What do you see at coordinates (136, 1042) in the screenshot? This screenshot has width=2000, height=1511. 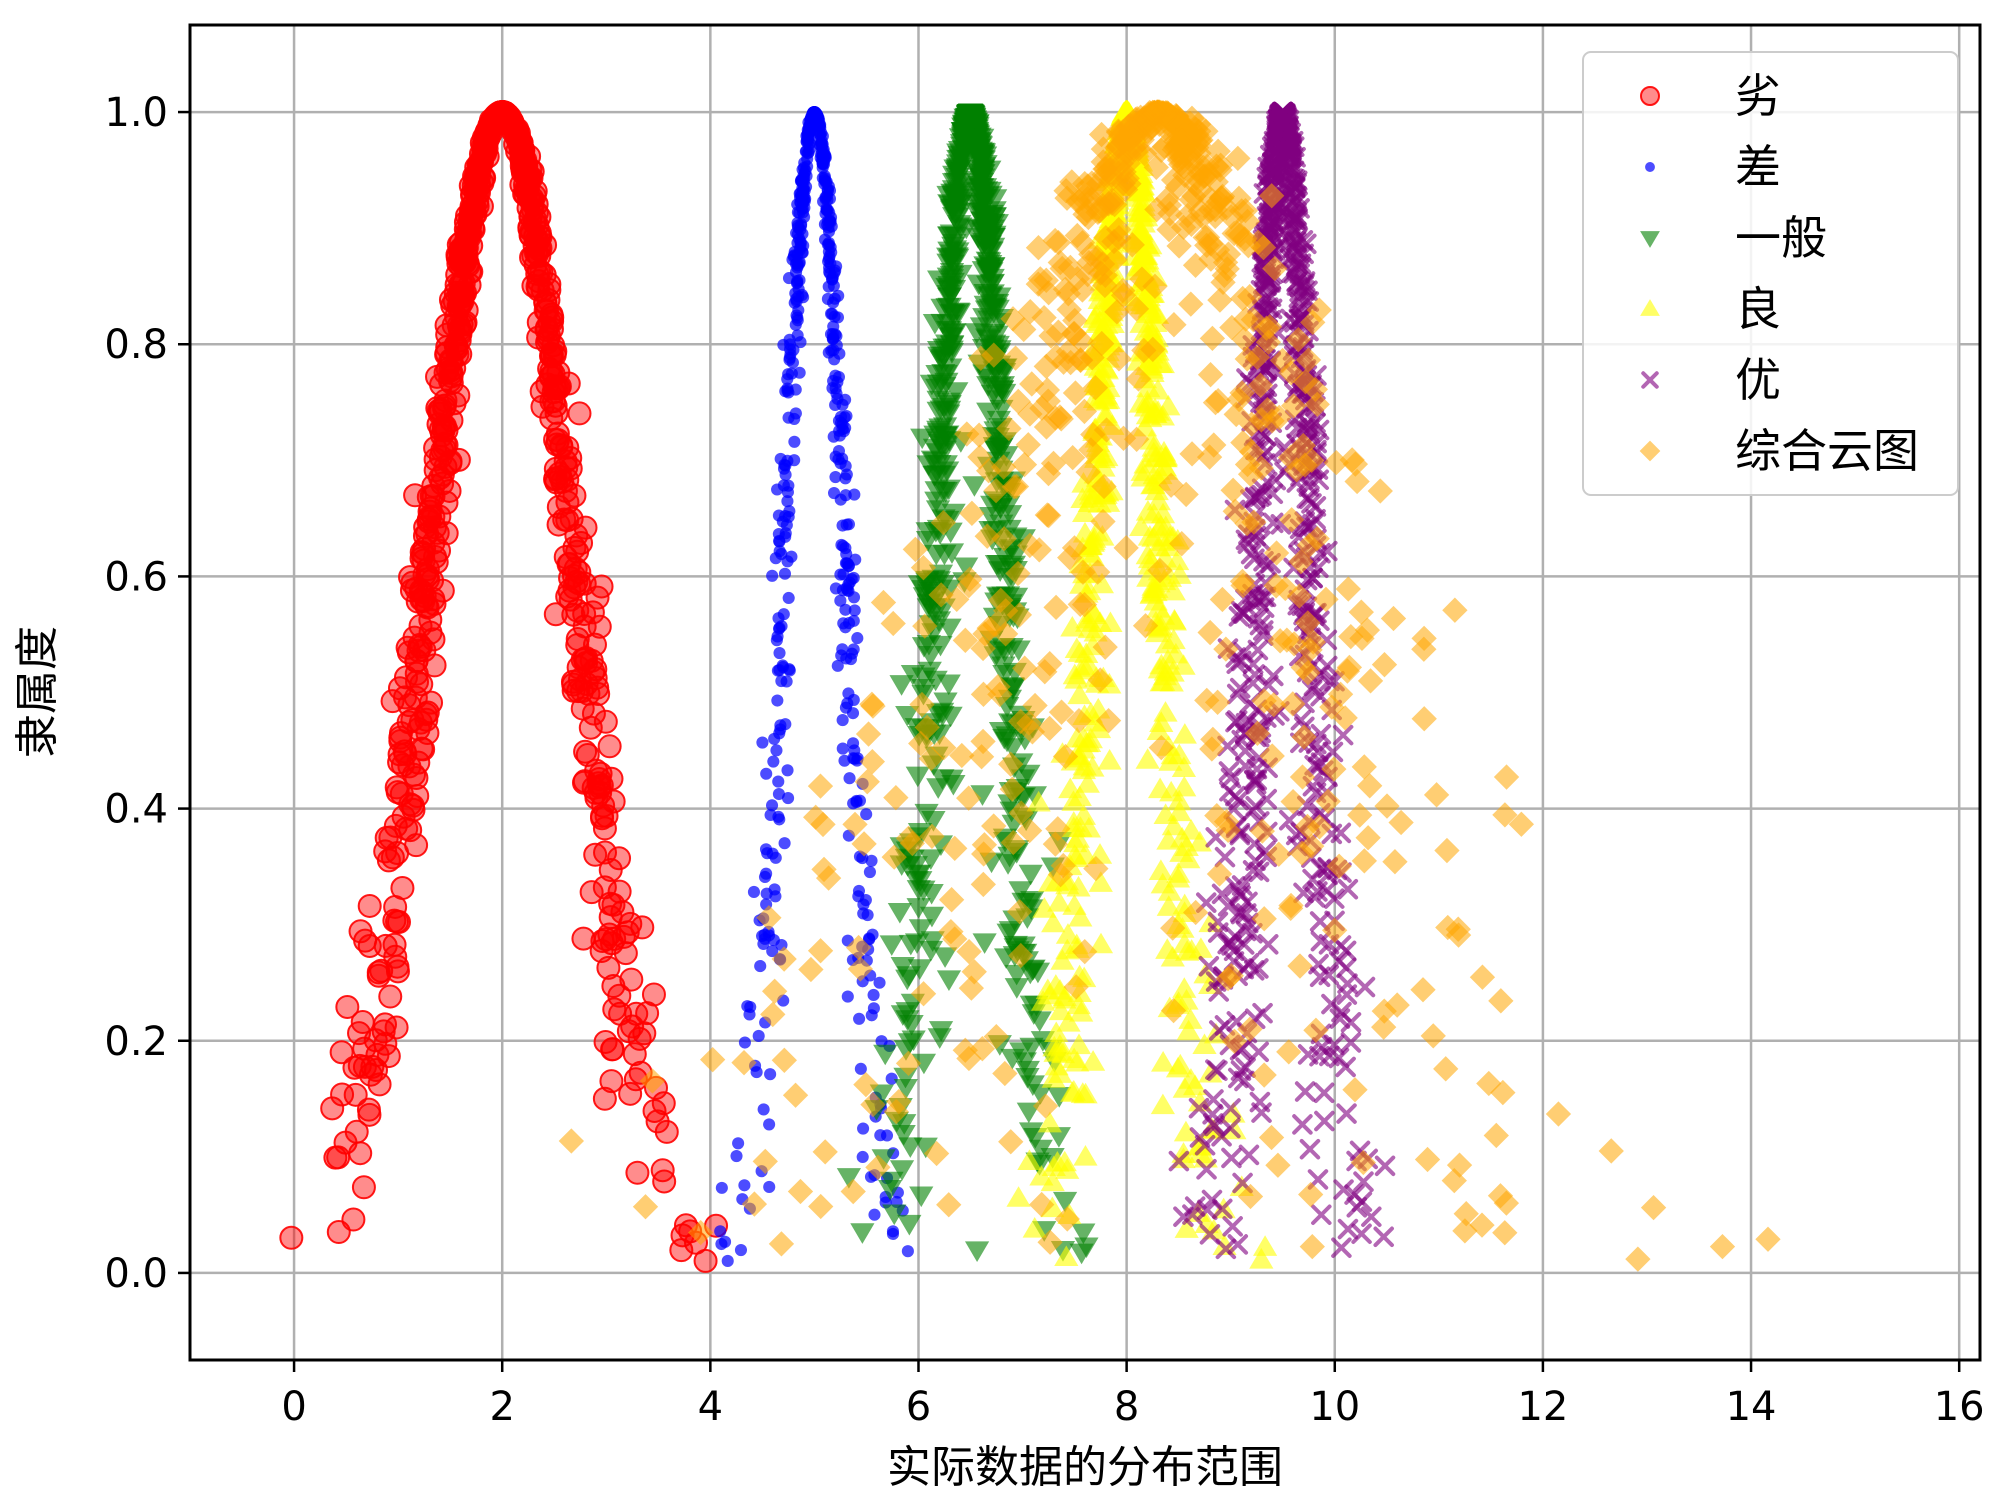 I see `y-tick-label: 0.2` at bounding box center [136, 1042].